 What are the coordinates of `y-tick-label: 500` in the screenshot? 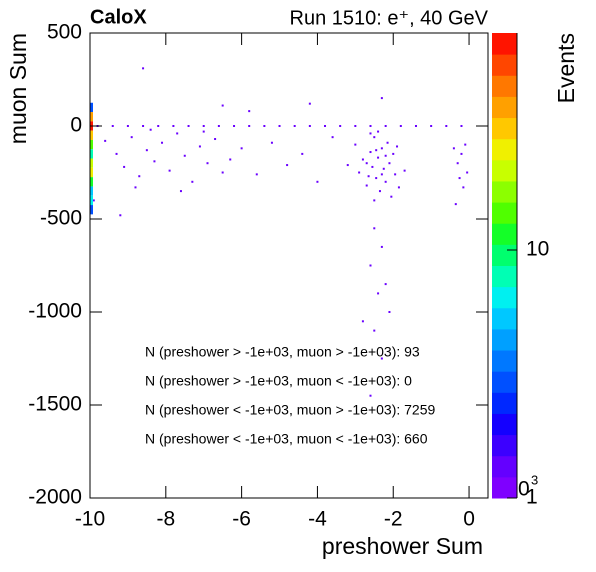 It's located at (64, 32).